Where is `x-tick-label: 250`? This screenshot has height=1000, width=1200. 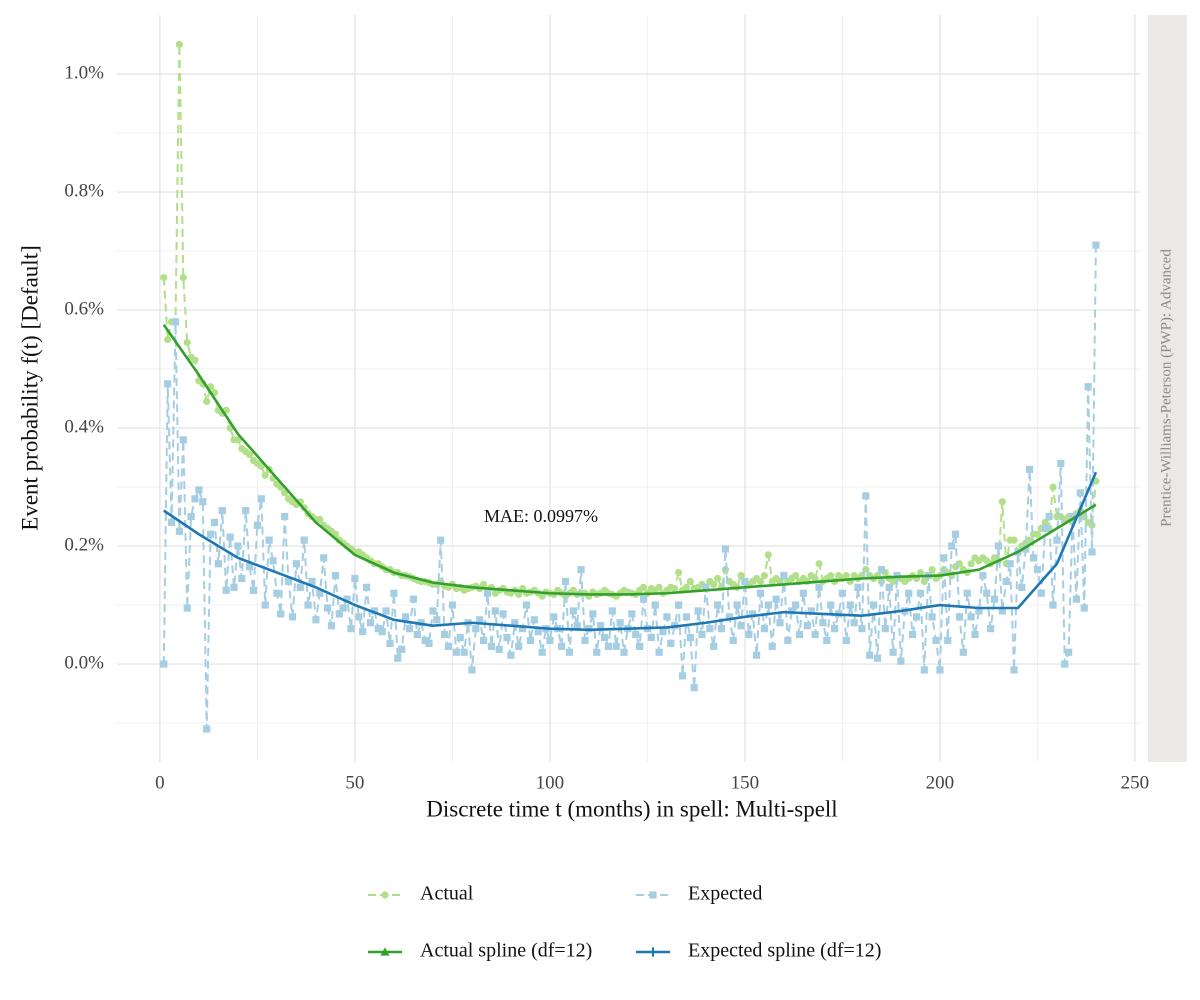 x-tick-label: 250 is located at coordinates (1135, 782).